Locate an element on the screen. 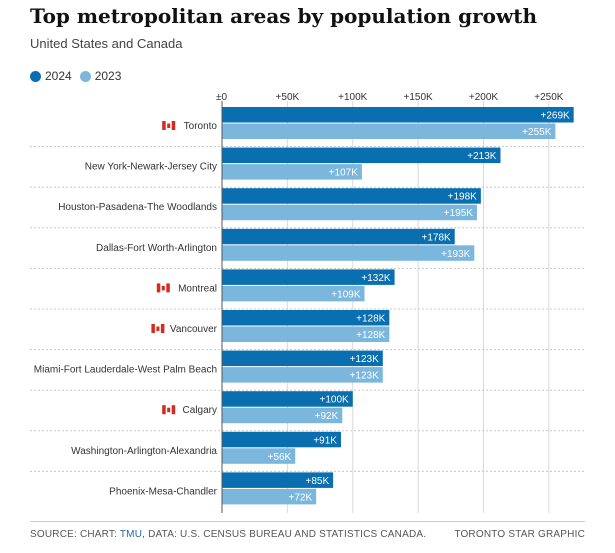 The height and width of the screenshot is (553, 615). bar-value-label-2024: +85K is located at coordinates (317, 481).